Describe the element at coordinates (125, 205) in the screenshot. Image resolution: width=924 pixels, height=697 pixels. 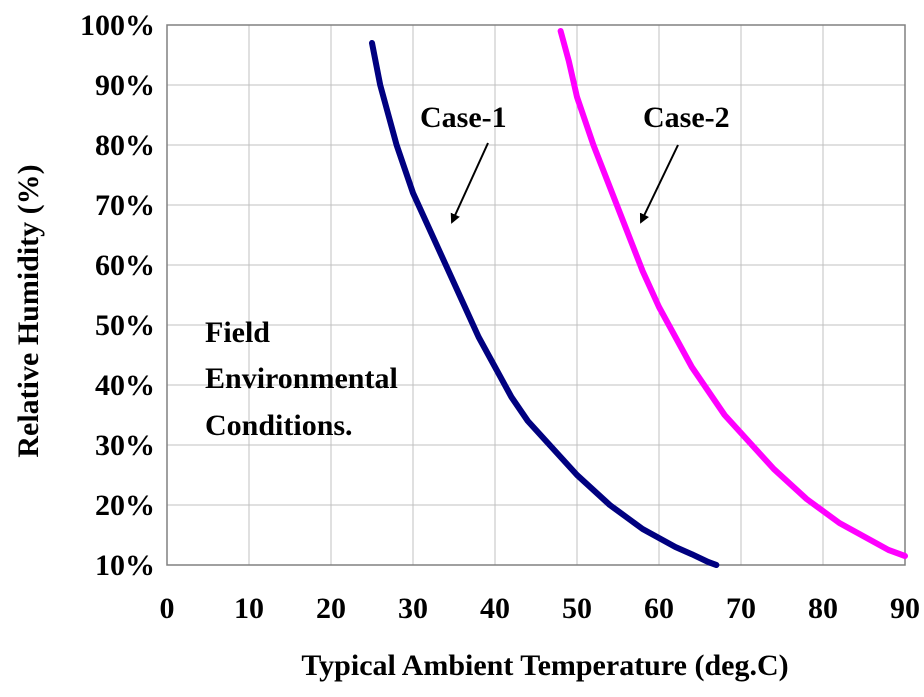
I see `y-tick-label: 70%` at that location.